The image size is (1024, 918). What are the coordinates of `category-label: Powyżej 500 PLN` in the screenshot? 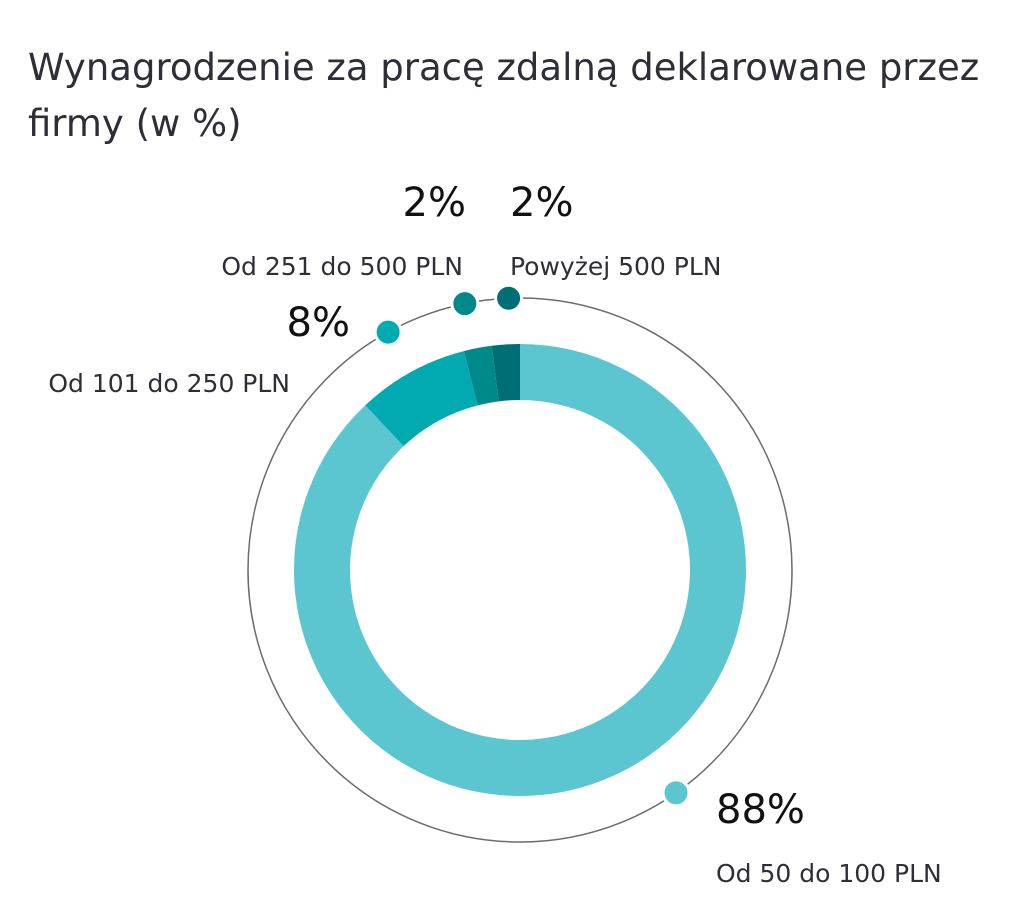 It's located at (616, 266).